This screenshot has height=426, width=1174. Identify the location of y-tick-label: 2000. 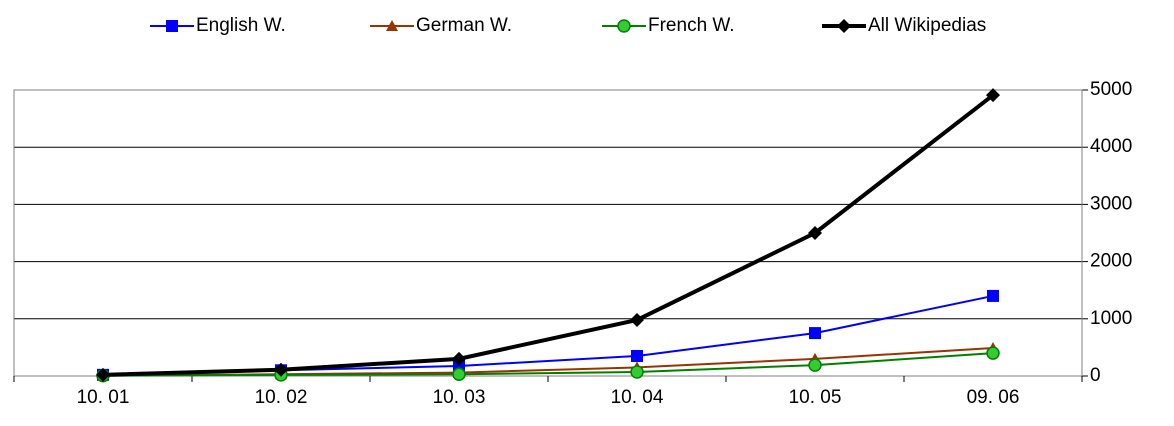
(1111, 261).